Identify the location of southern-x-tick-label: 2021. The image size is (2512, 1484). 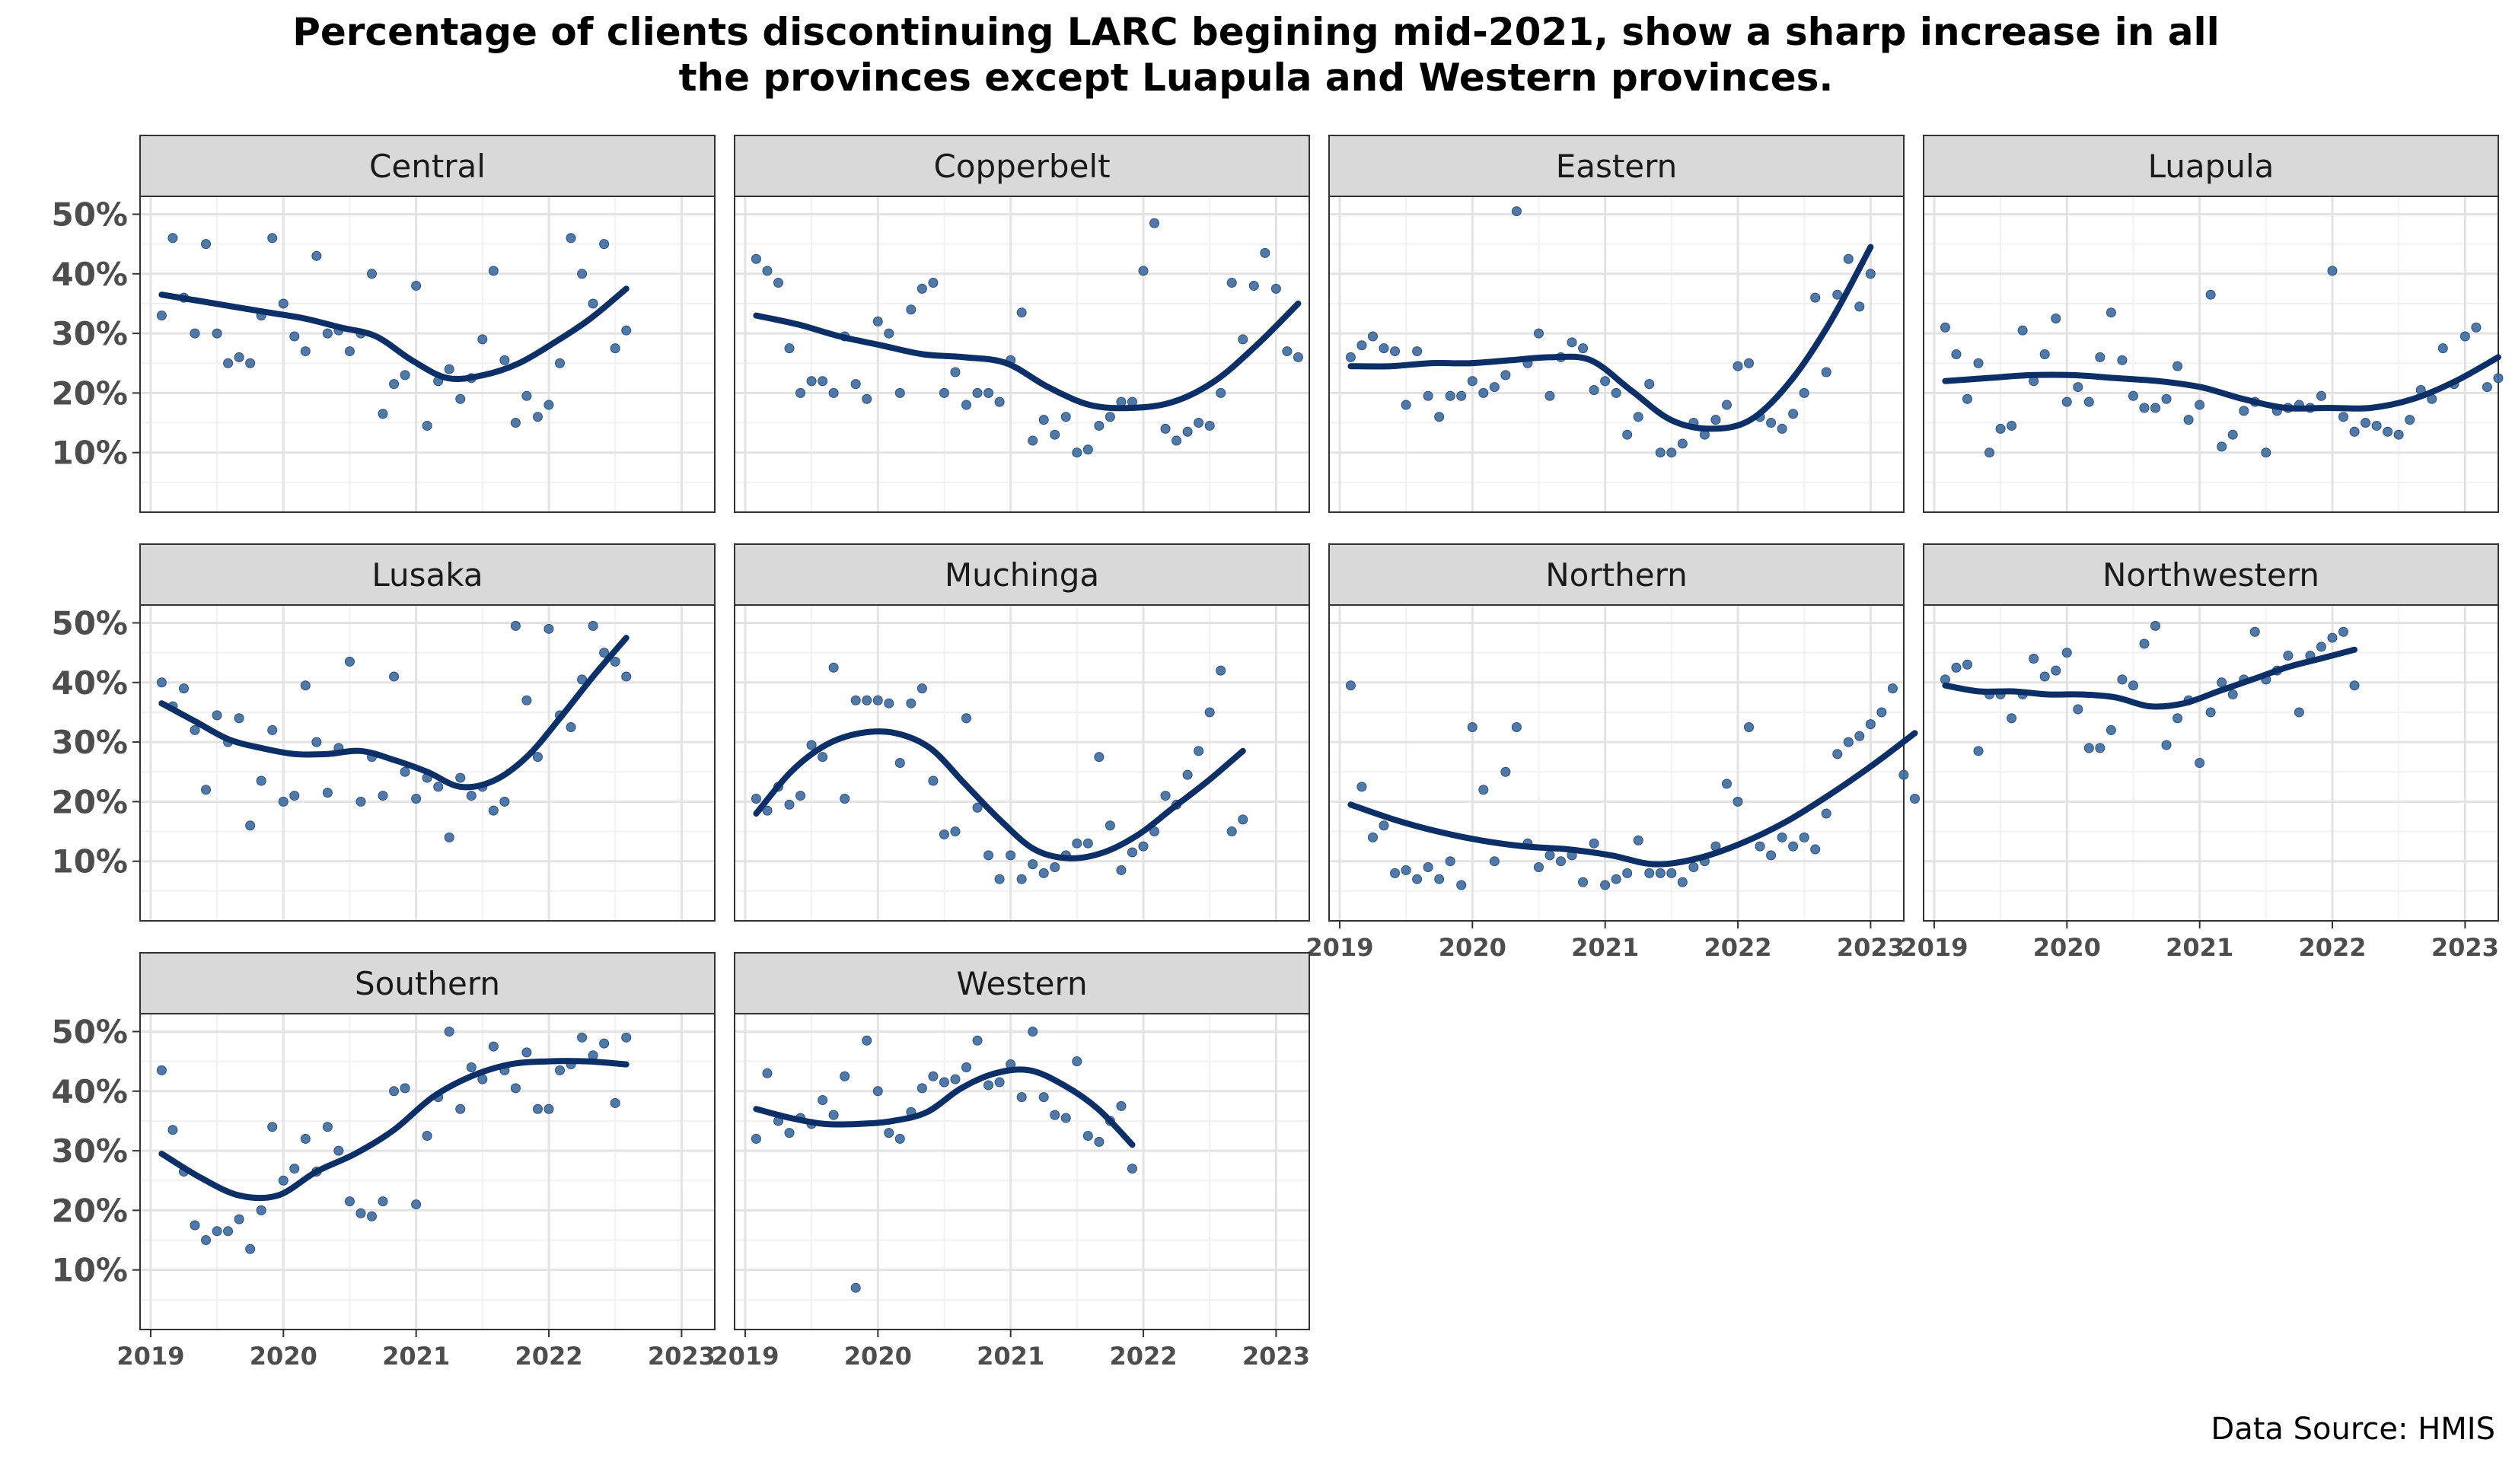
(416, 1356).